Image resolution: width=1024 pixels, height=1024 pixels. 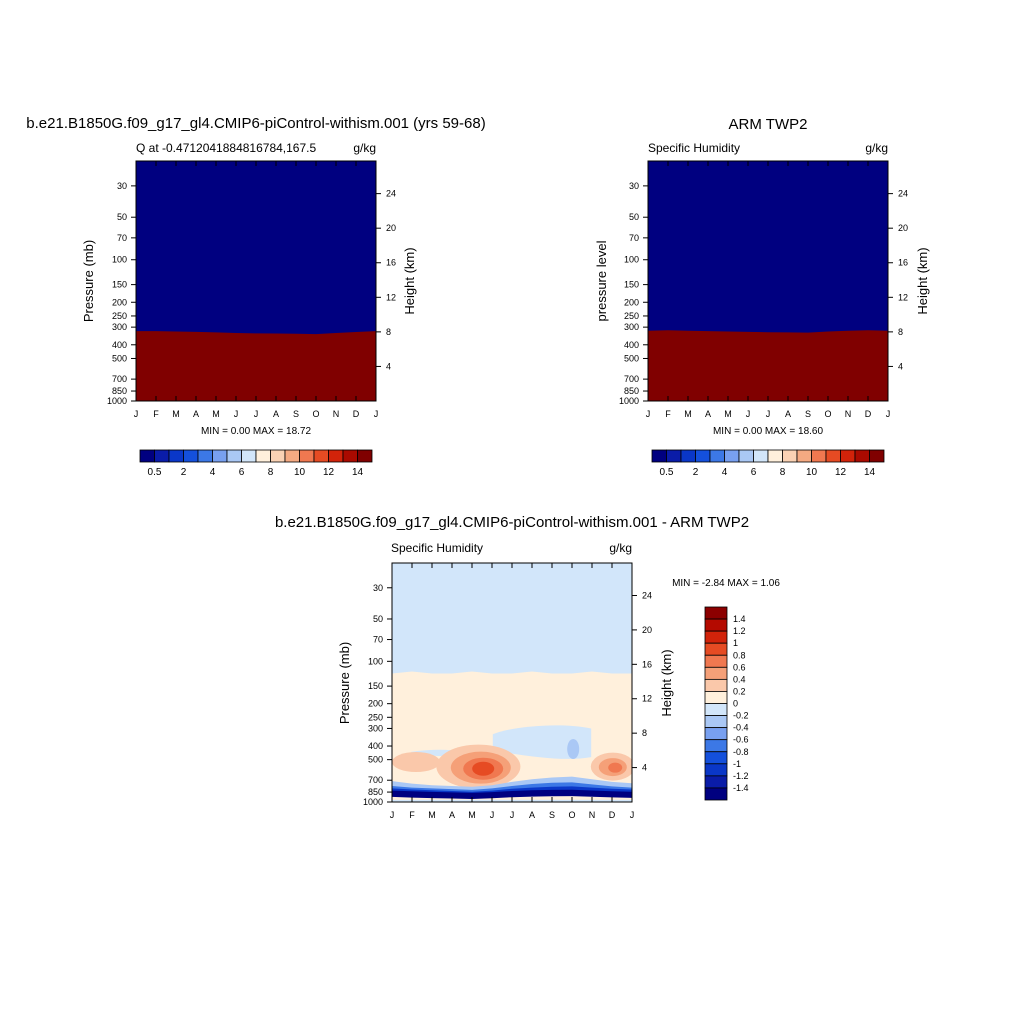 I want to click on x-tick-label: D, so click(x=612, y=815).